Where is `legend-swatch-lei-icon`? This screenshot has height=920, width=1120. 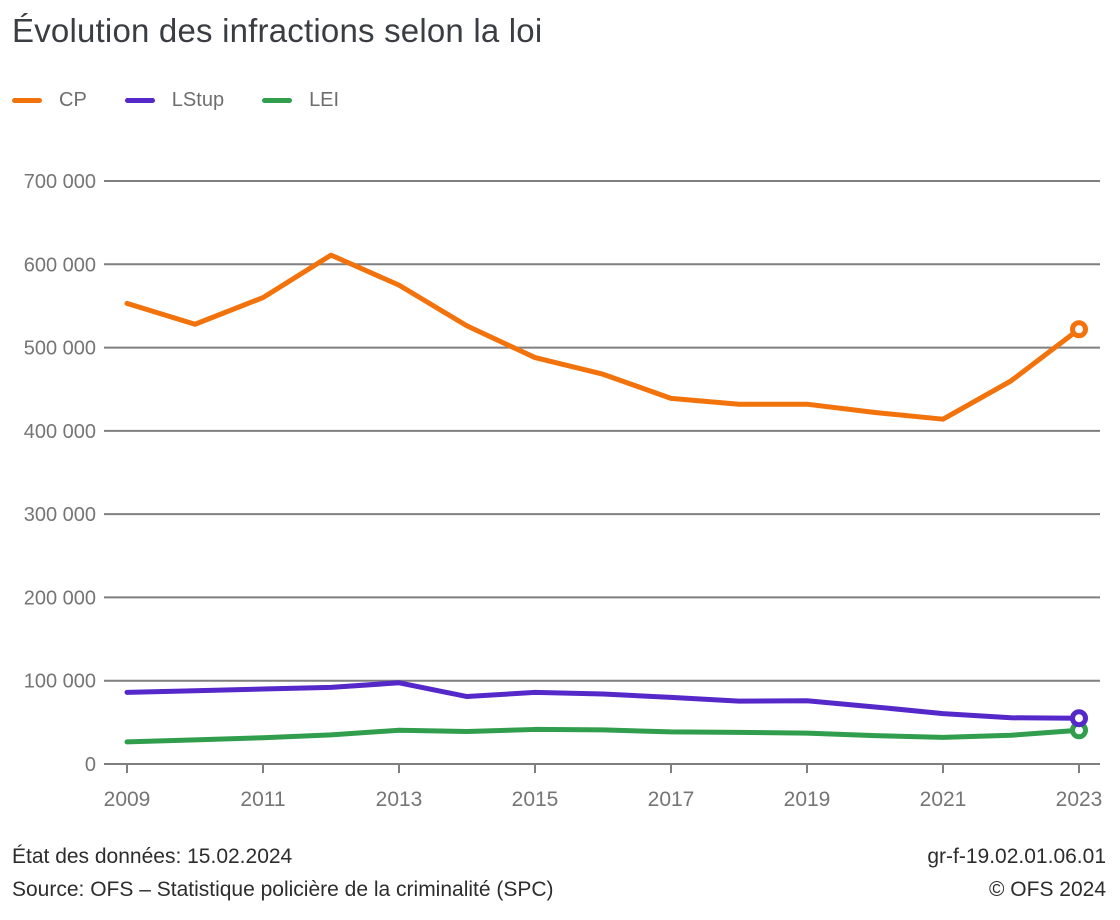
legend-swatch-lei-icon is located at coordinates (277, 100).